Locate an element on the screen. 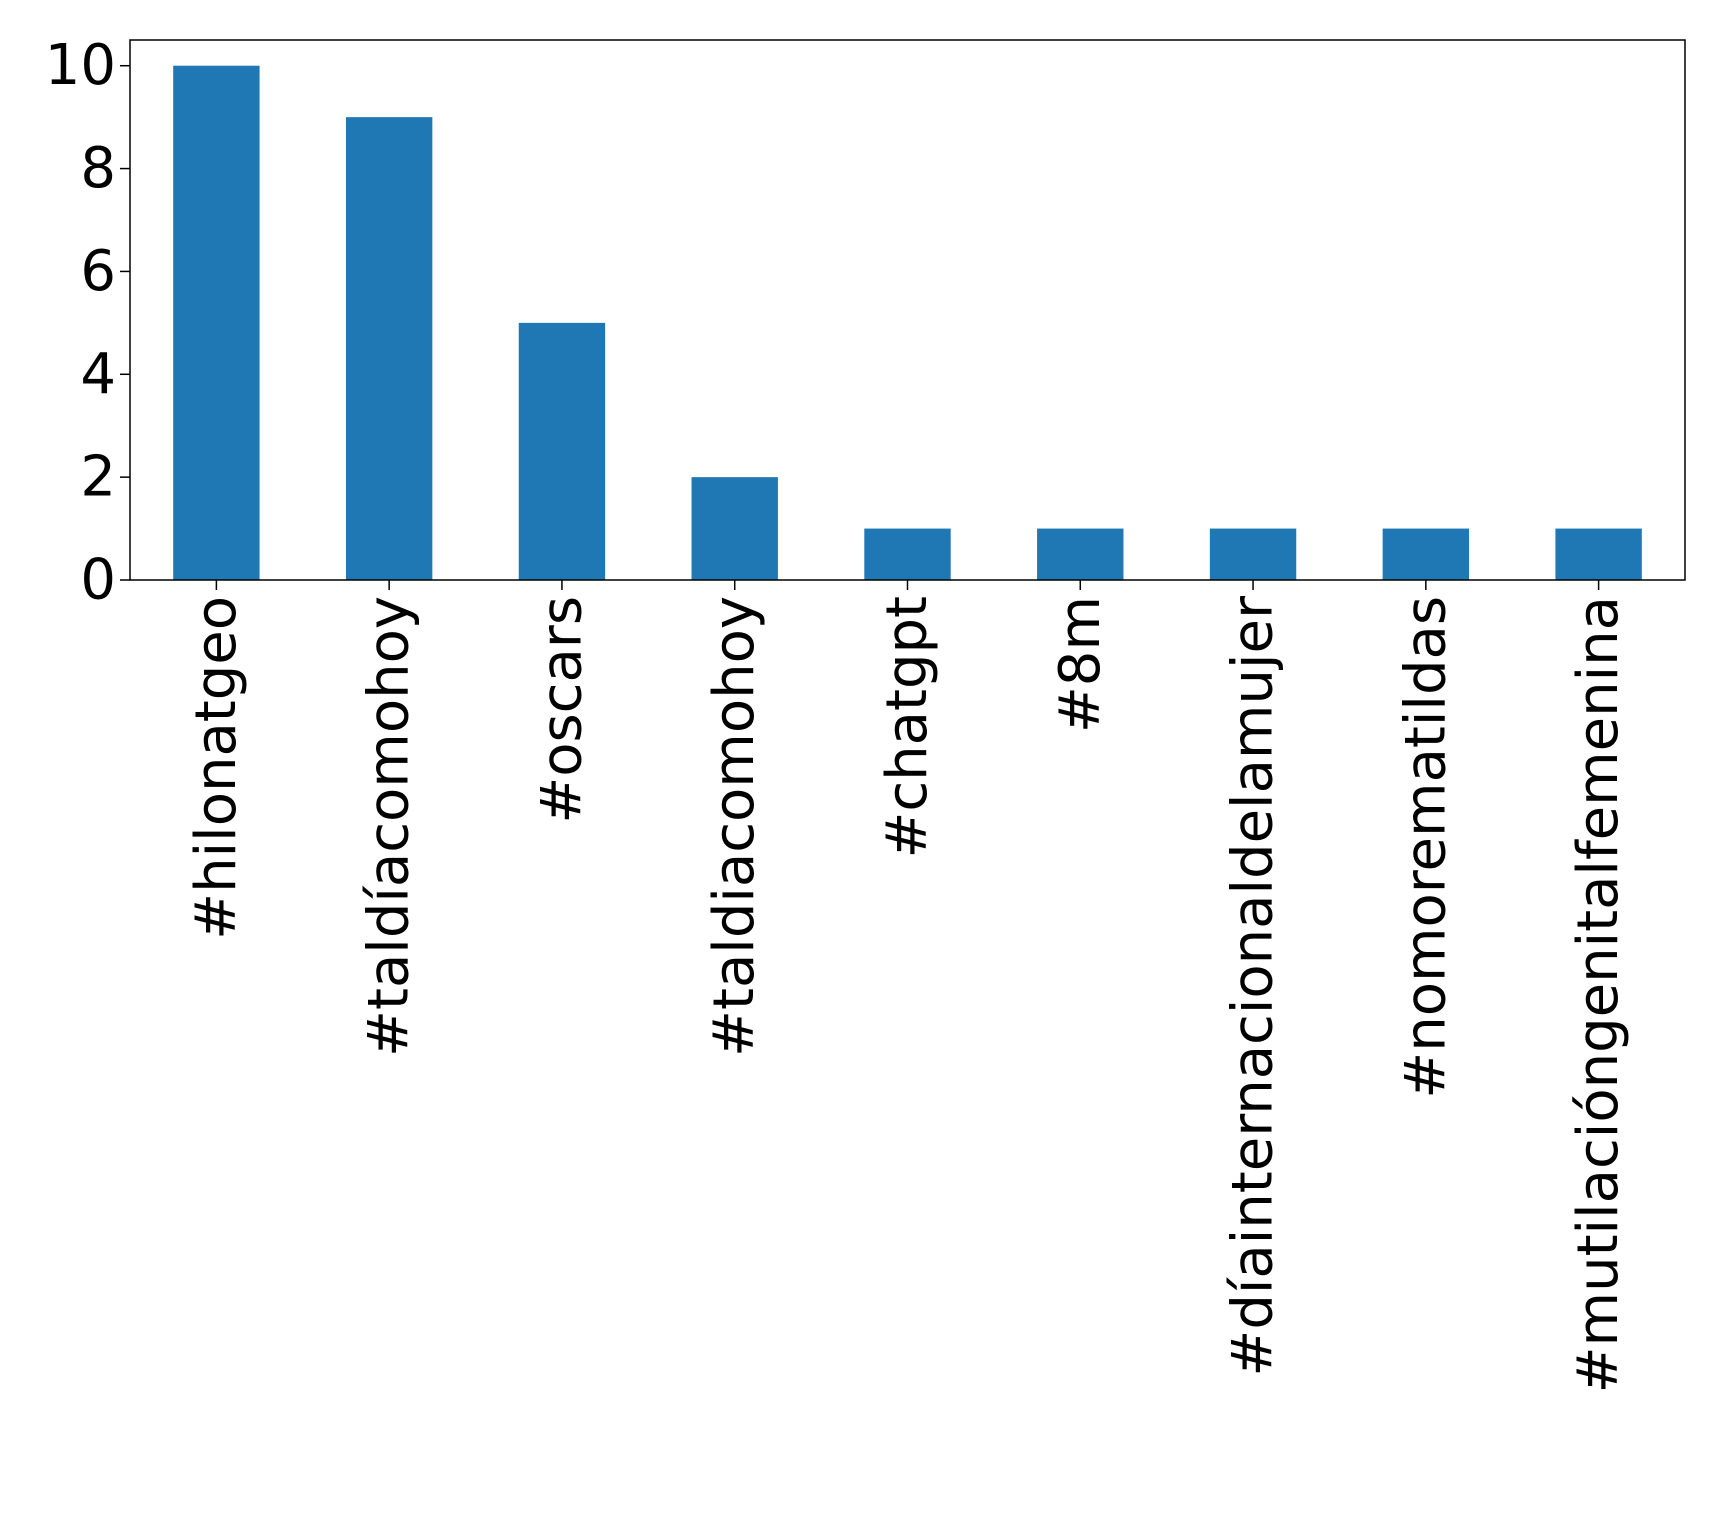  y-tick-label: 8 is located at coordinates (98, 168).